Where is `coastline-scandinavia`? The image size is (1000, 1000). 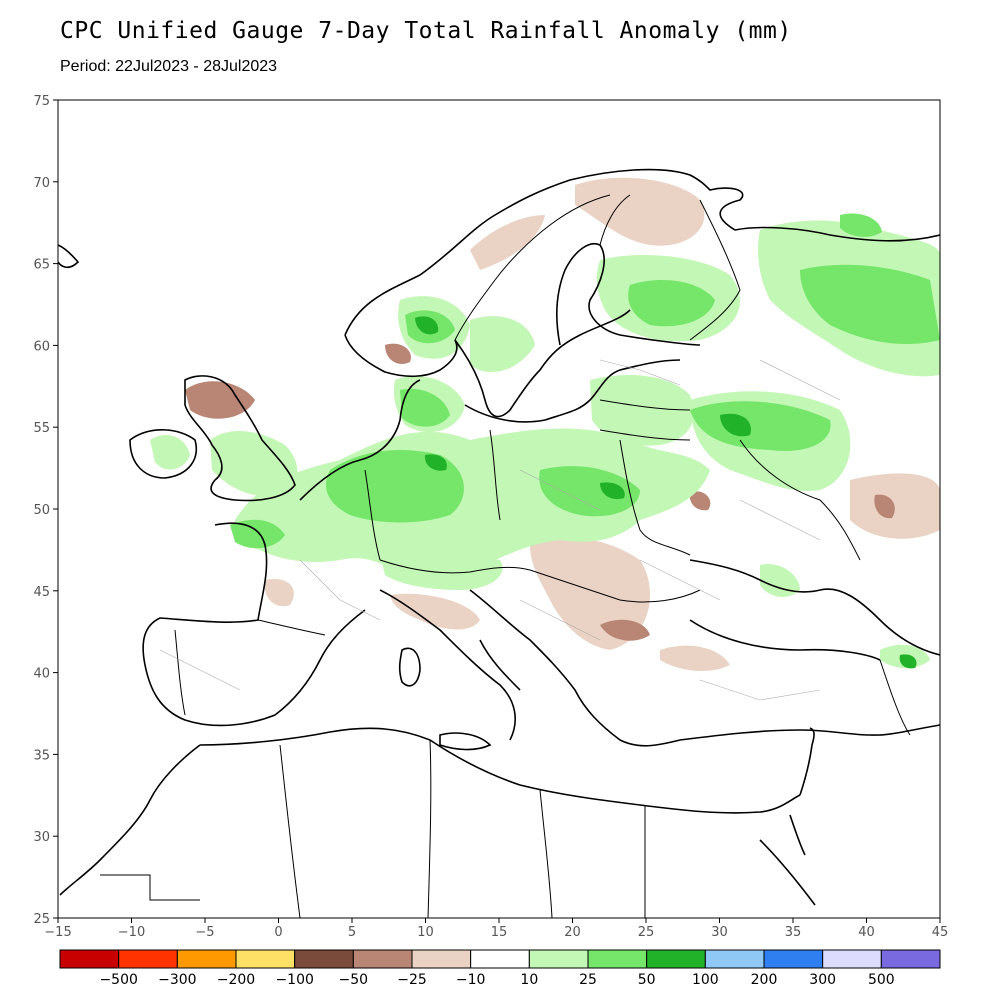 coastline-scandinavia is located at coordinates (642, 252).